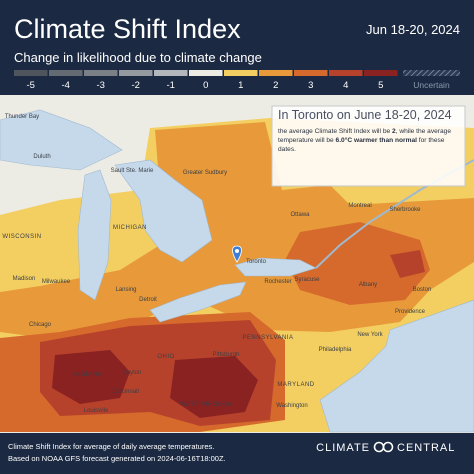  What do you see at coordinates (148, 300) in the screenshot?
I see `place-label: Detroit` at bounding box center [148, 300].